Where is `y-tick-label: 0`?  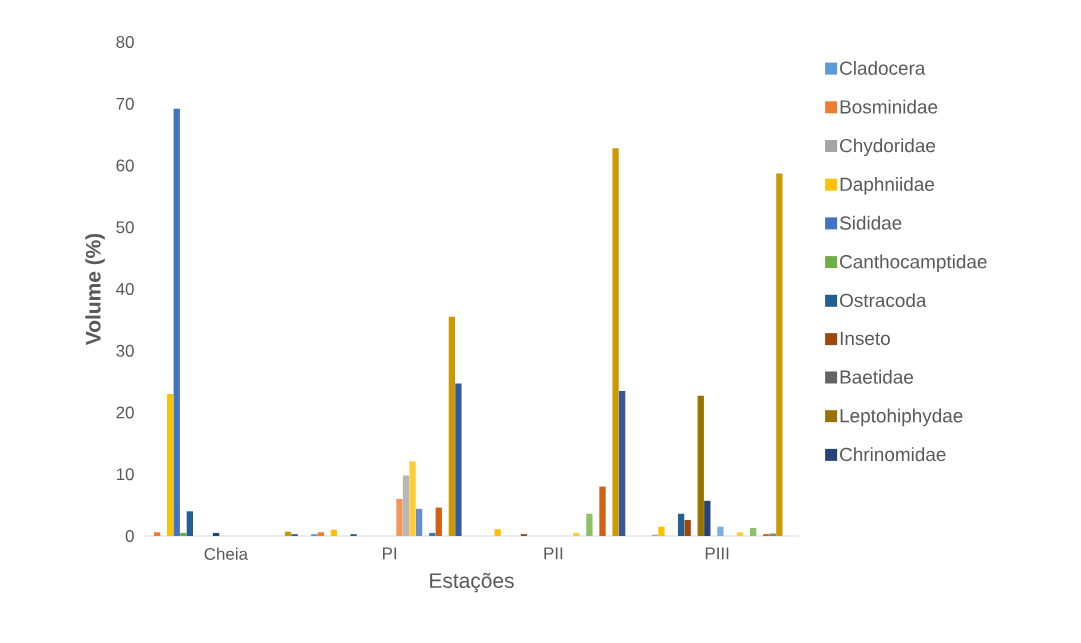 y-tick-label: 0 is located at coordinates (129, 536).